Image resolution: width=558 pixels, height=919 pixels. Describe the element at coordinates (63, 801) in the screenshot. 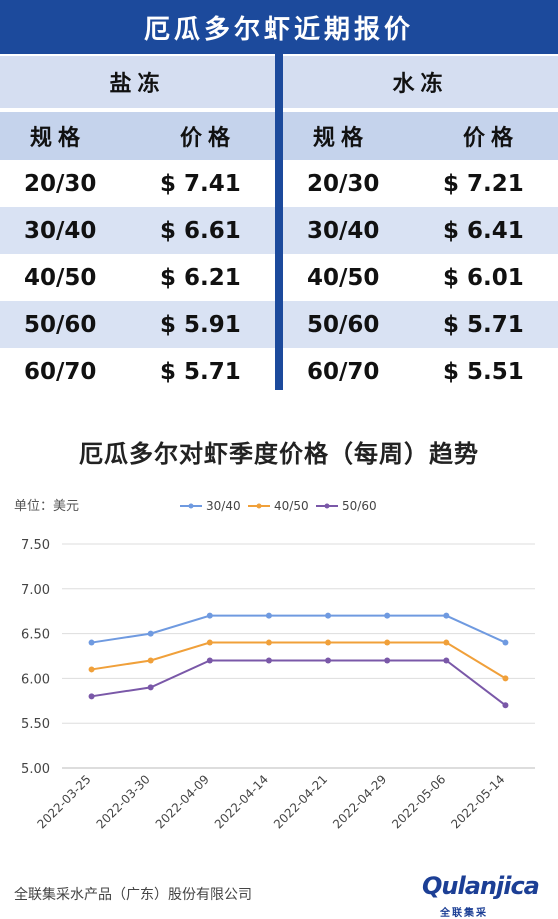

I see `x-tick-label: 2022-03-25` at that location.